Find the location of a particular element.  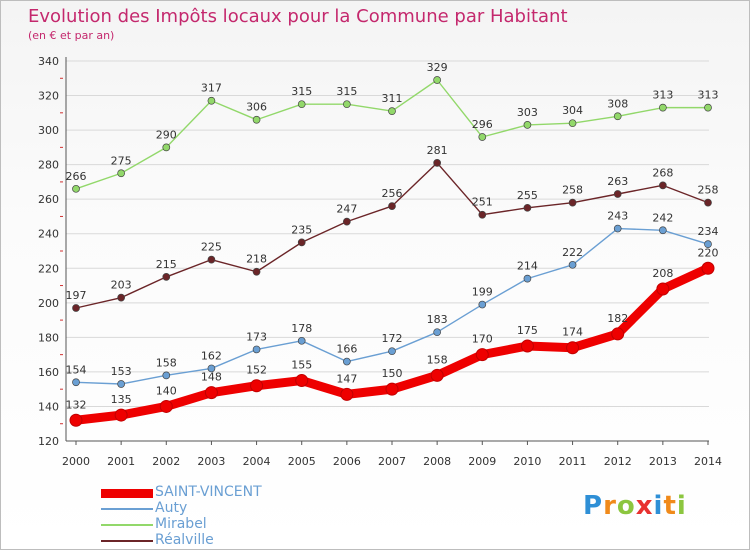

data-label: 329 is located at coordinates (437, 67).